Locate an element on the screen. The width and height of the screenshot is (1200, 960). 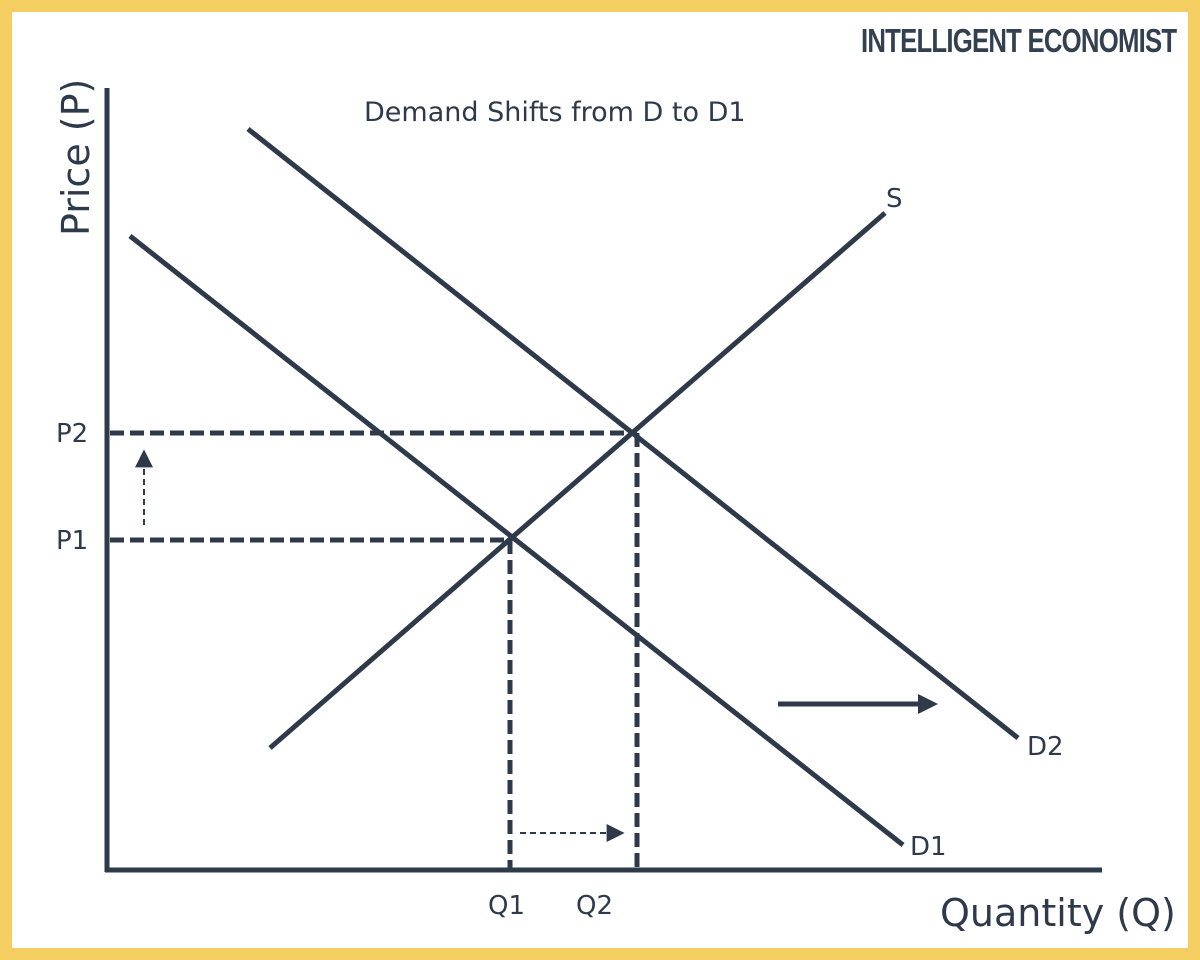
demand-d1-label: D1 is located at coordinates (928, 847).